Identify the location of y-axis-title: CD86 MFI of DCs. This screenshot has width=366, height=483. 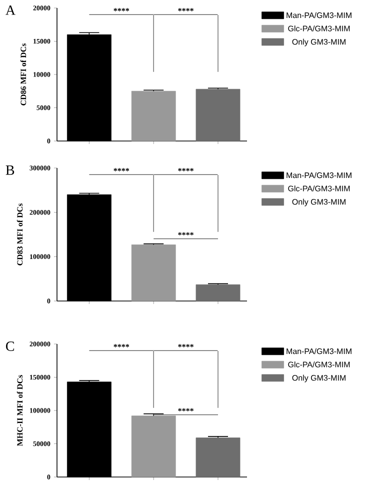
(23, 74).